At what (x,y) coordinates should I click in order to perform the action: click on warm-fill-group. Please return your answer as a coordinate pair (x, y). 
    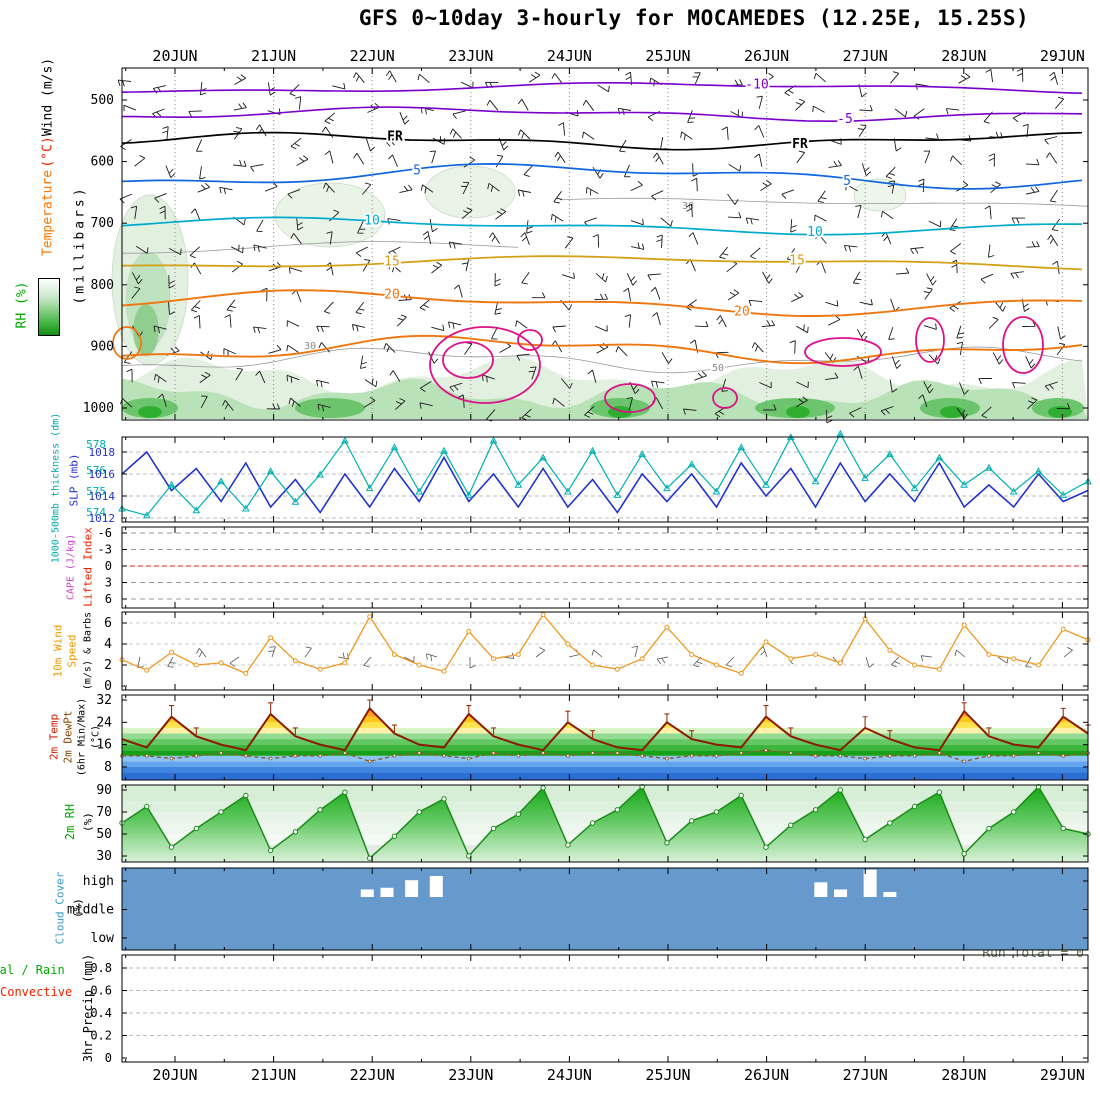
    Looking at the image, I should click on (605, 721).